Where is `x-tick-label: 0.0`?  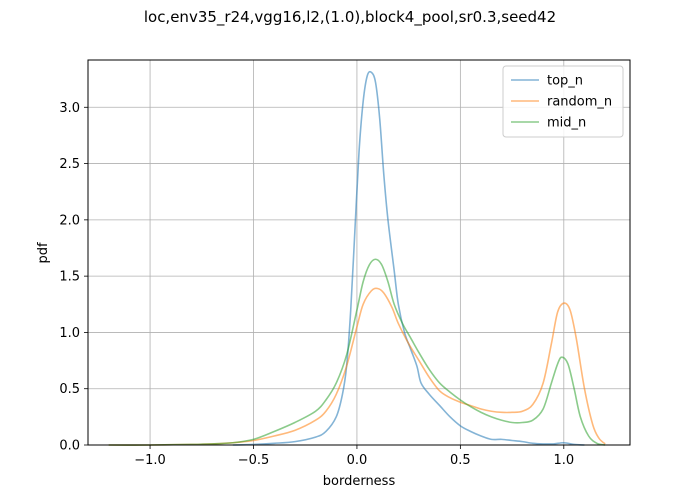
x-tick-label: 0.0 is located at coordinates (357, 460).